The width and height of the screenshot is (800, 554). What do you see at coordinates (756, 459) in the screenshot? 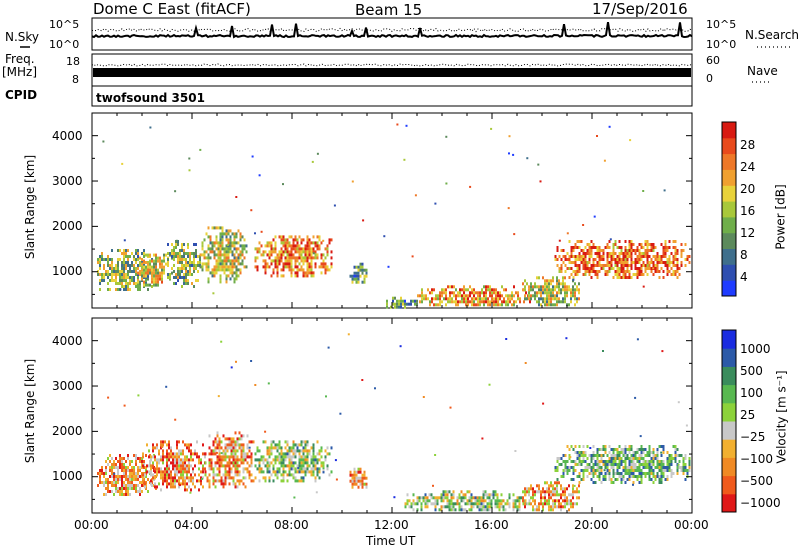
I see `vel-cb-tick-6: −100` at bounding box center [756, 459].